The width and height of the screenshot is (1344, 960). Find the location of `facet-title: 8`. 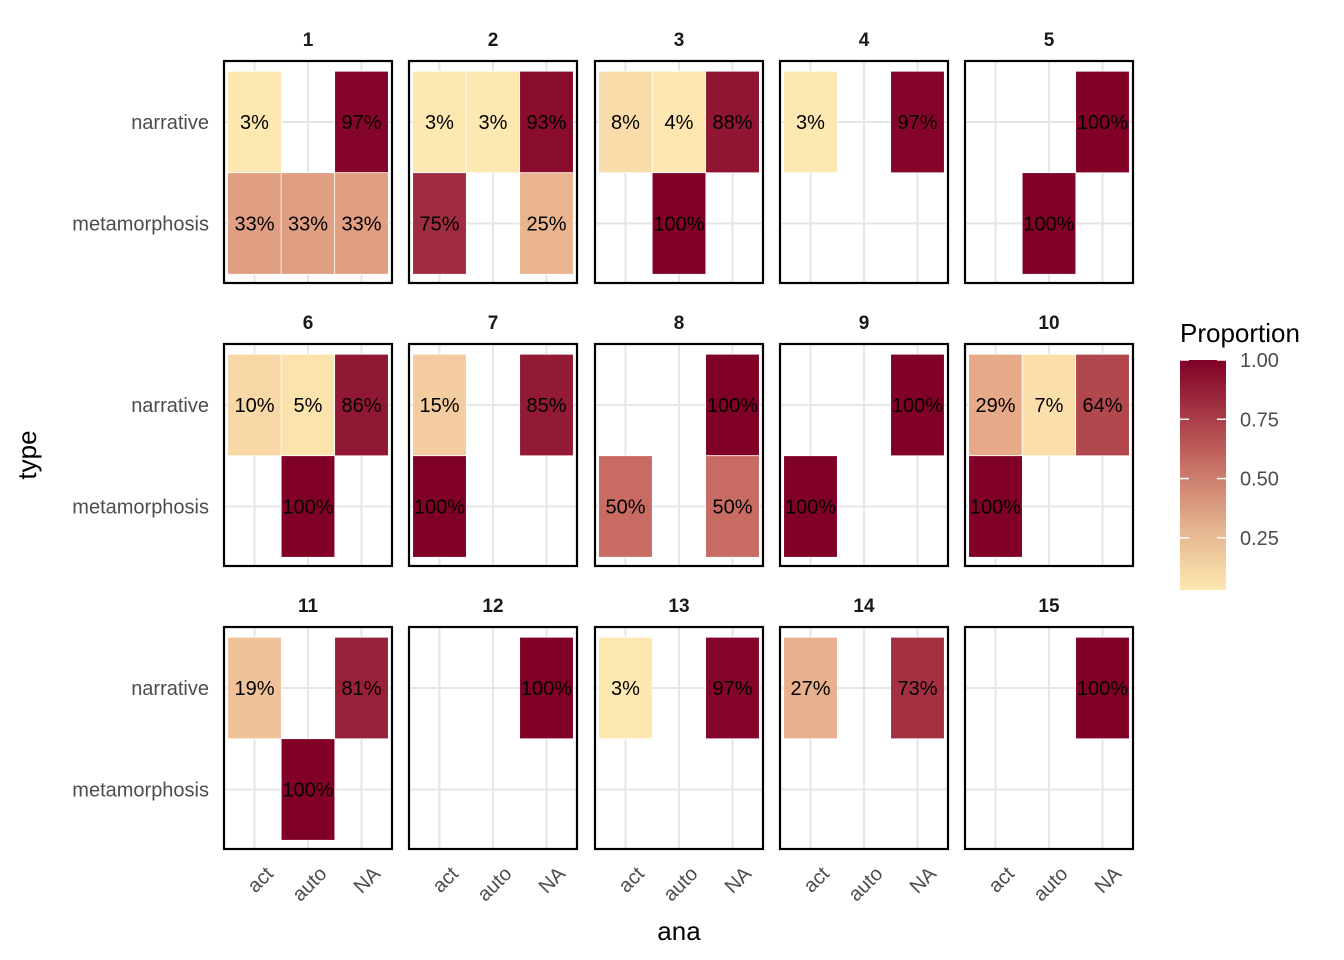

facet-title: 8 is located at coordinates (679, 323).